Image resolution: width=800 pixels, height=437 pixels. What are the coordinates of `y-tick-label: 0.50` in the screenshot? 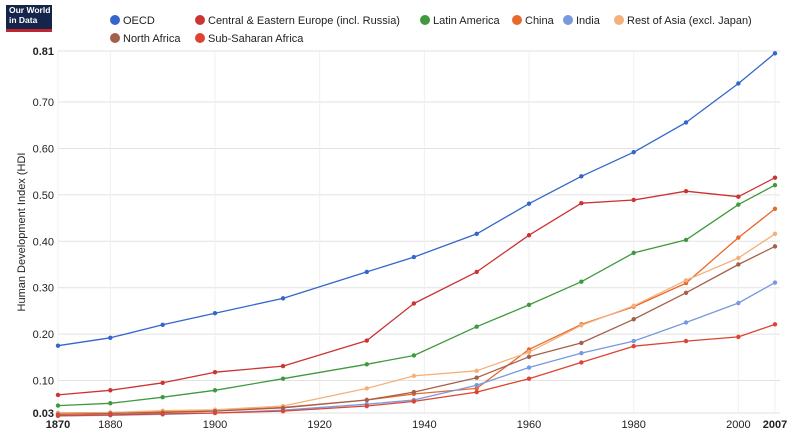 It's located at (43, 196).